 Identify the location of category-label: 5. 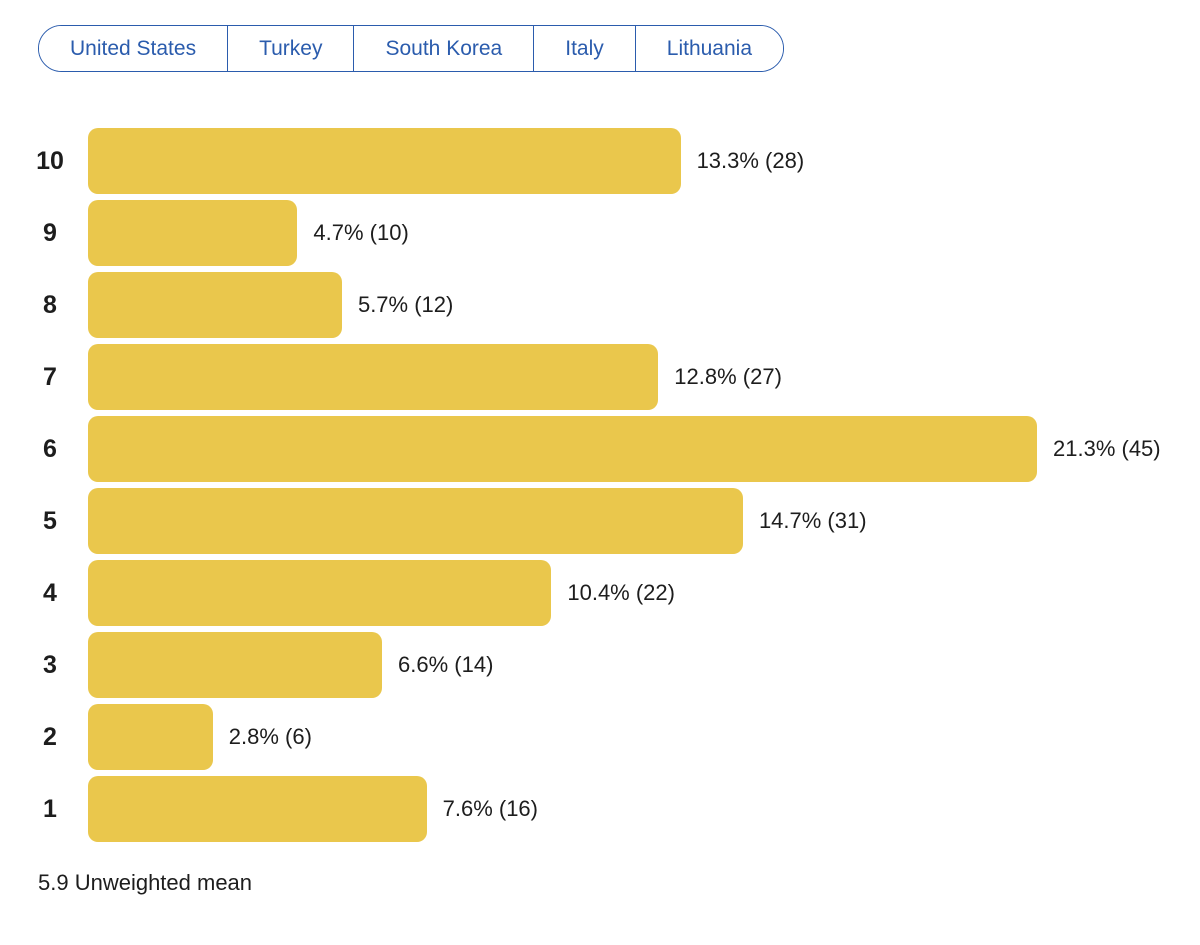
(50, 520).